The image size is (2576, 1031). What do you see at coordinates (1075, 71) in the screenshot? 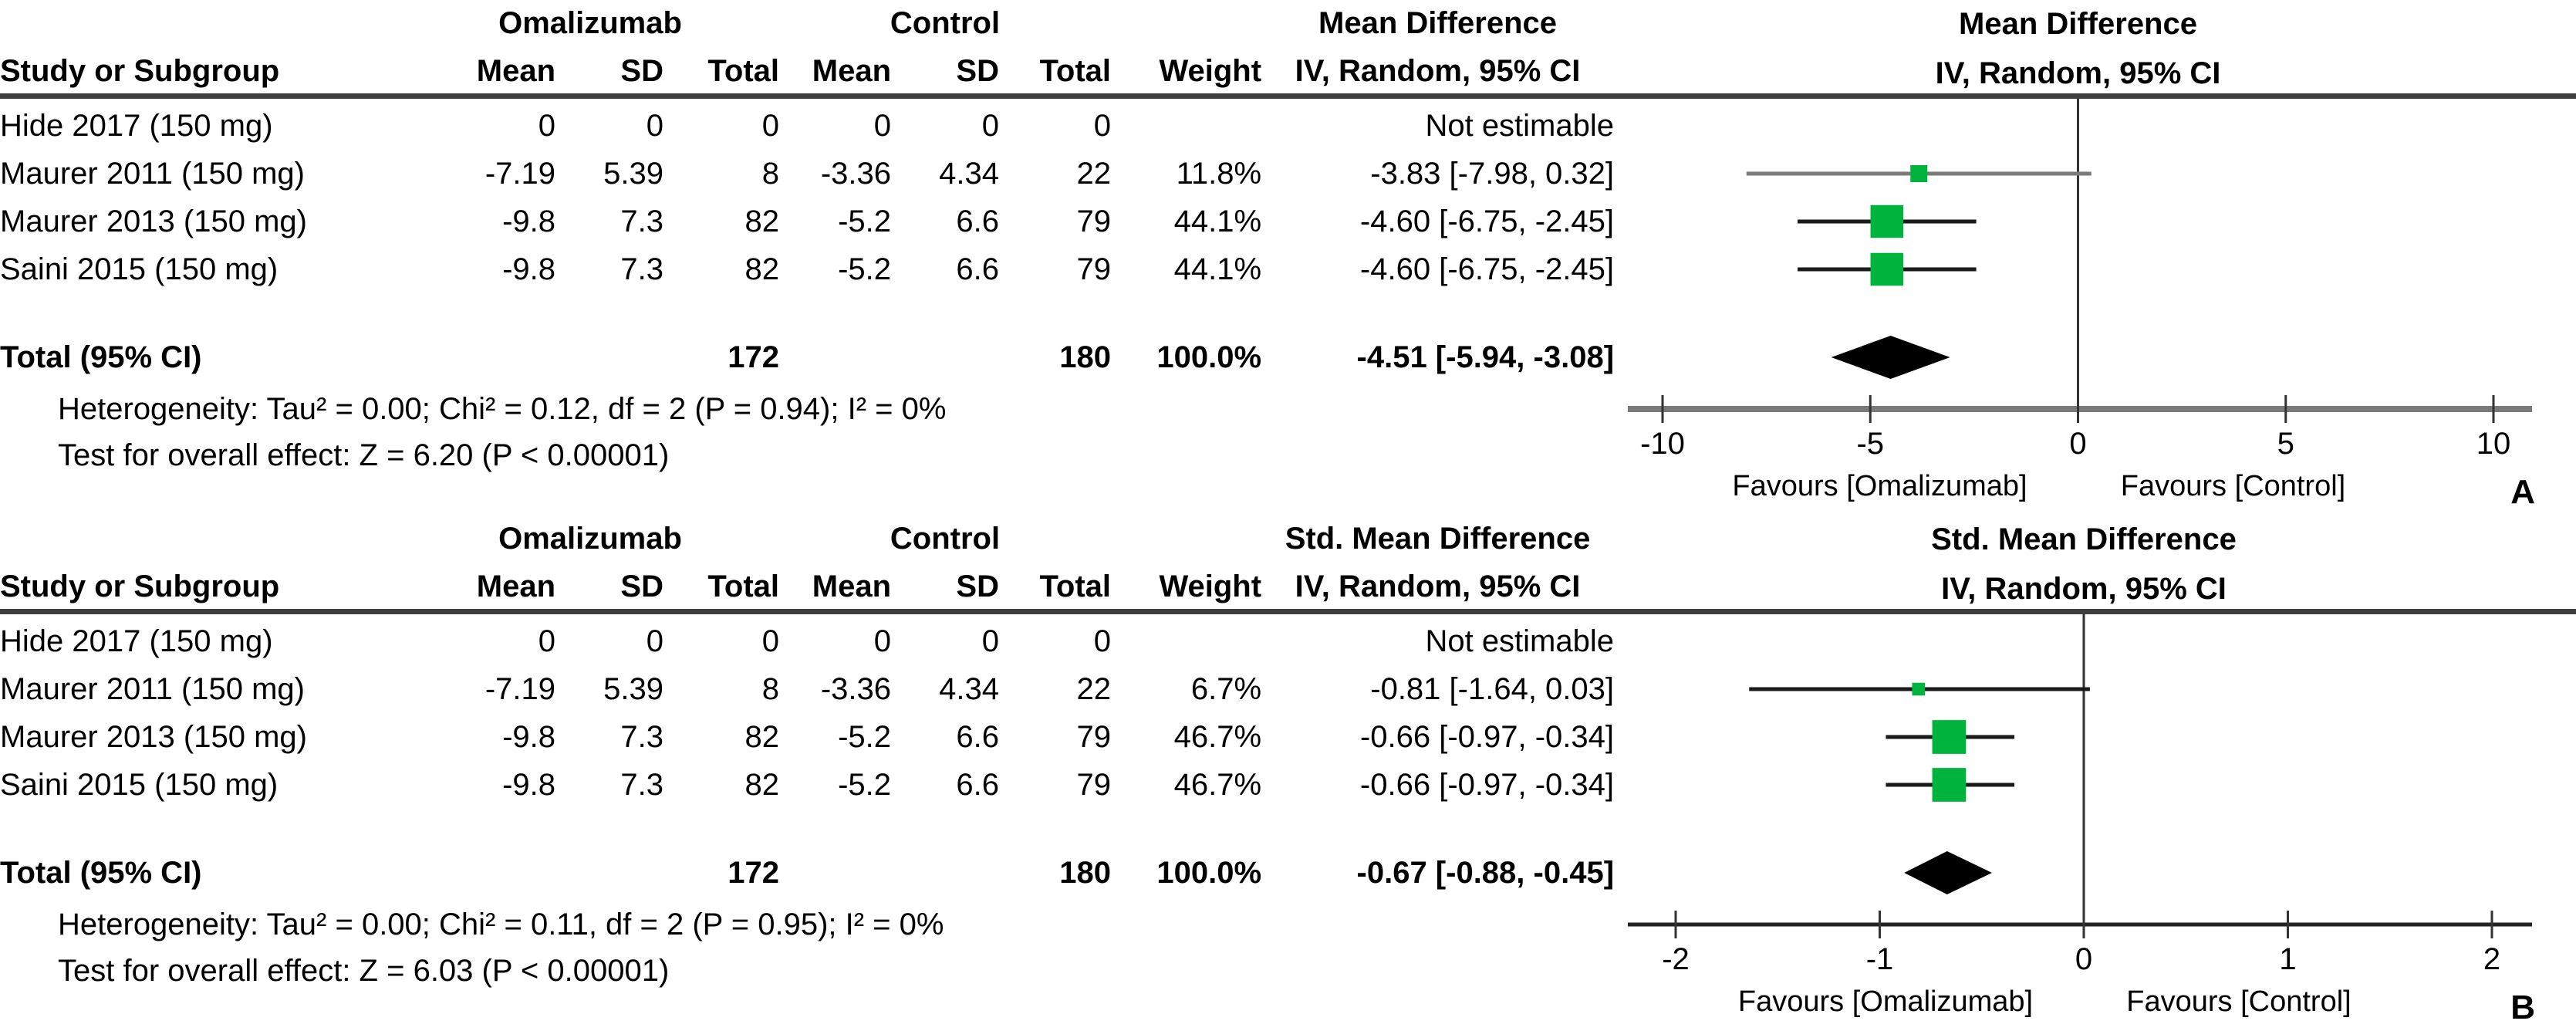
I see `col-header-total2: Total` at bounding box center [1075, 71].